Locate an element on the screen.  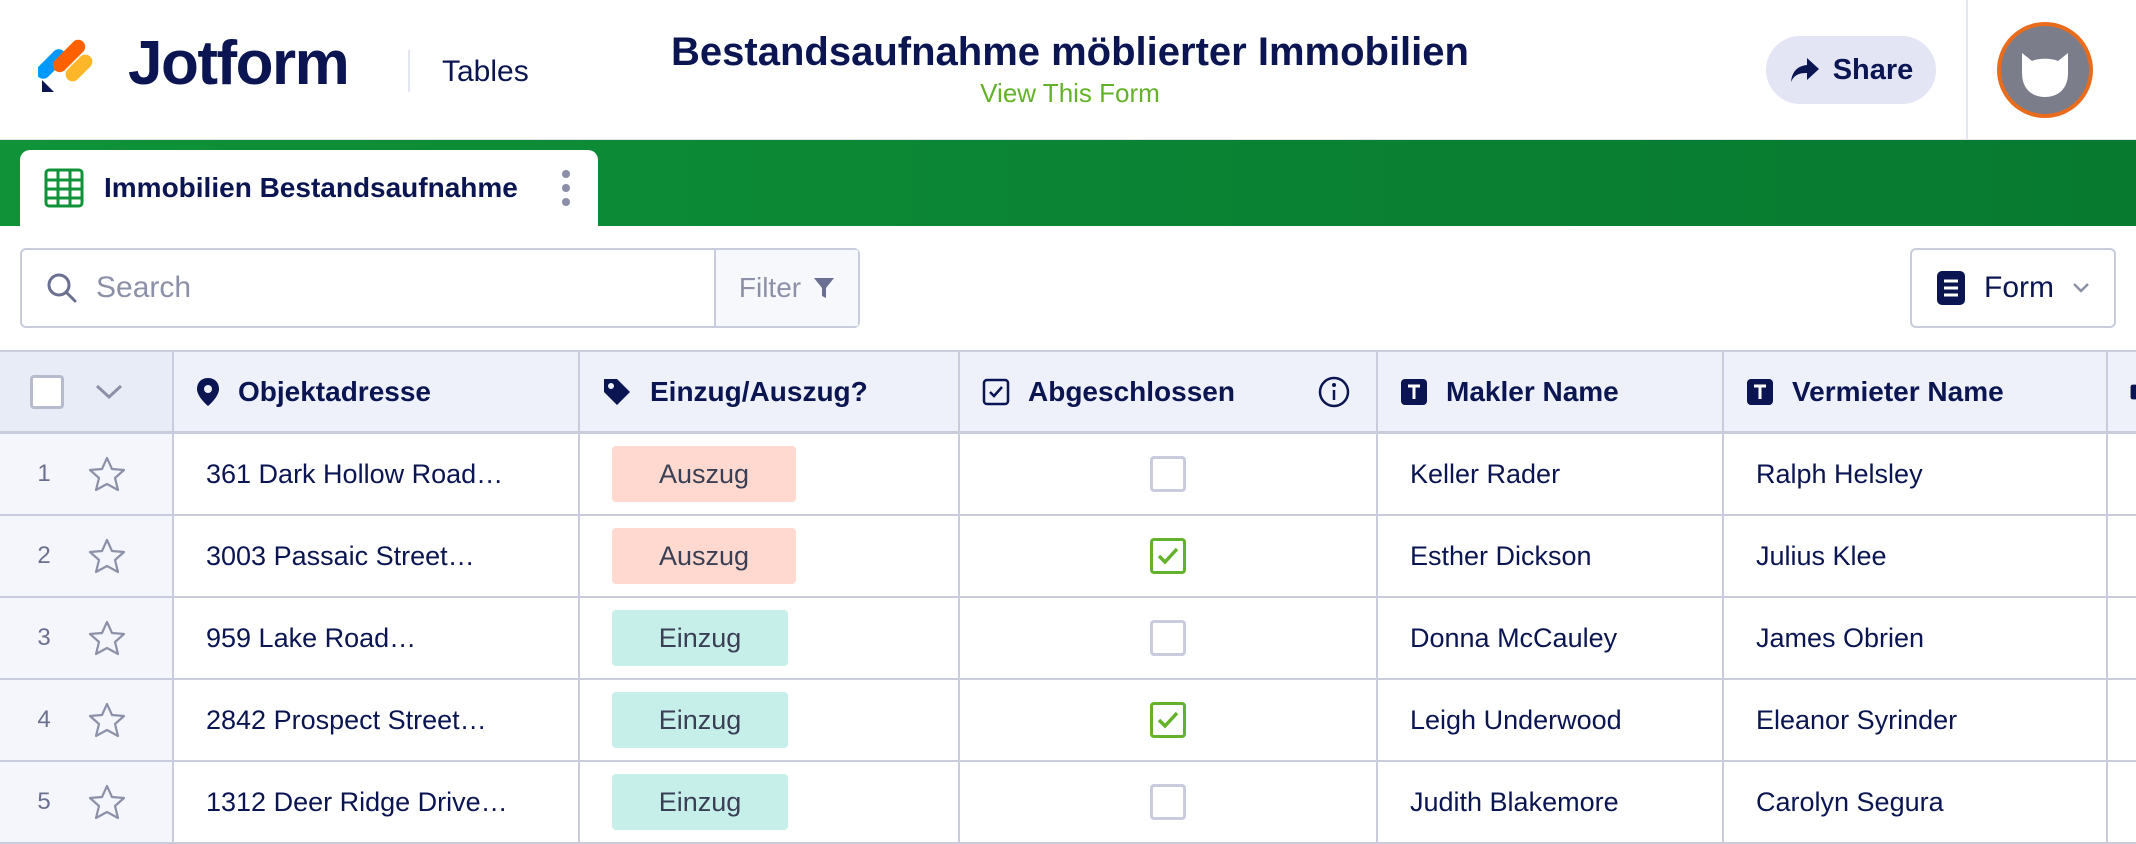
landlord-cell: Ralph Helsley is located at coordinates (1916, 474).